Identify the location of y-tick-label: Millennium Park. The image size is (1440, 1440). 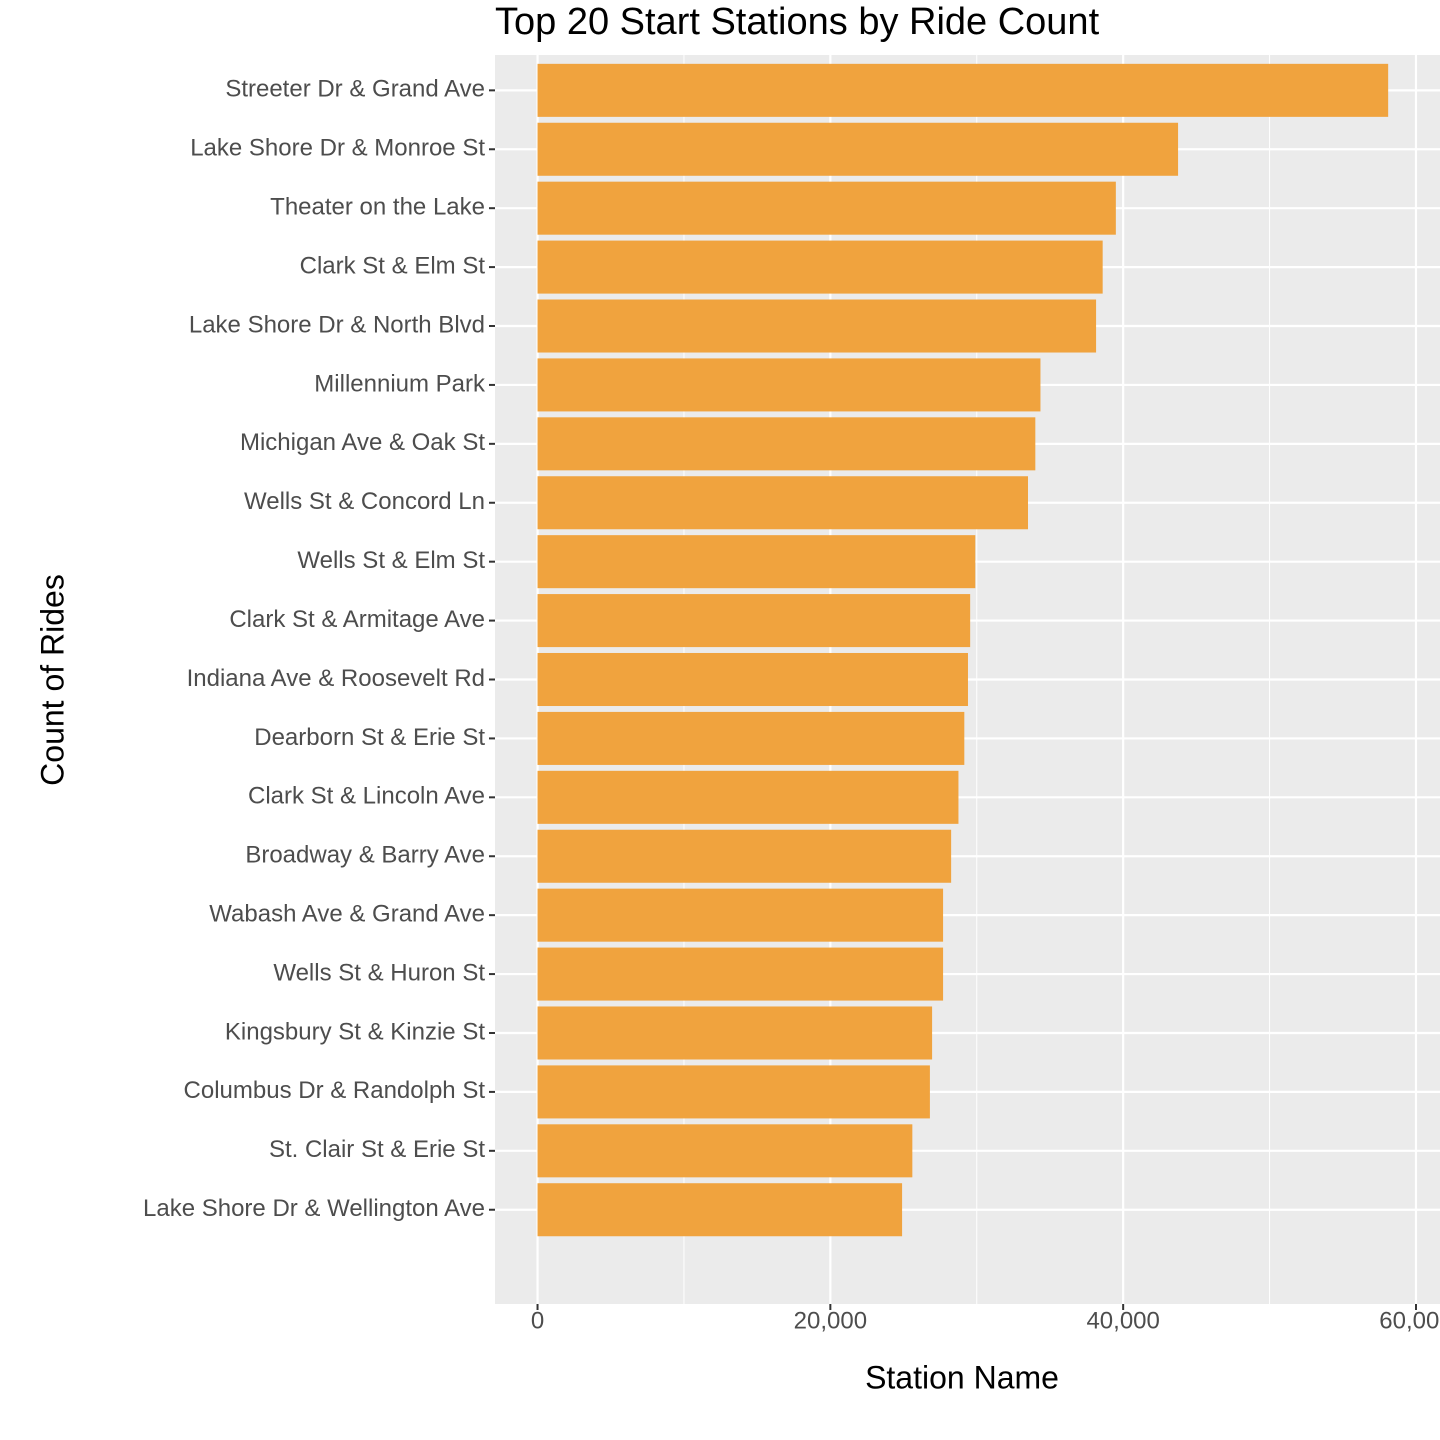
(400, 383).